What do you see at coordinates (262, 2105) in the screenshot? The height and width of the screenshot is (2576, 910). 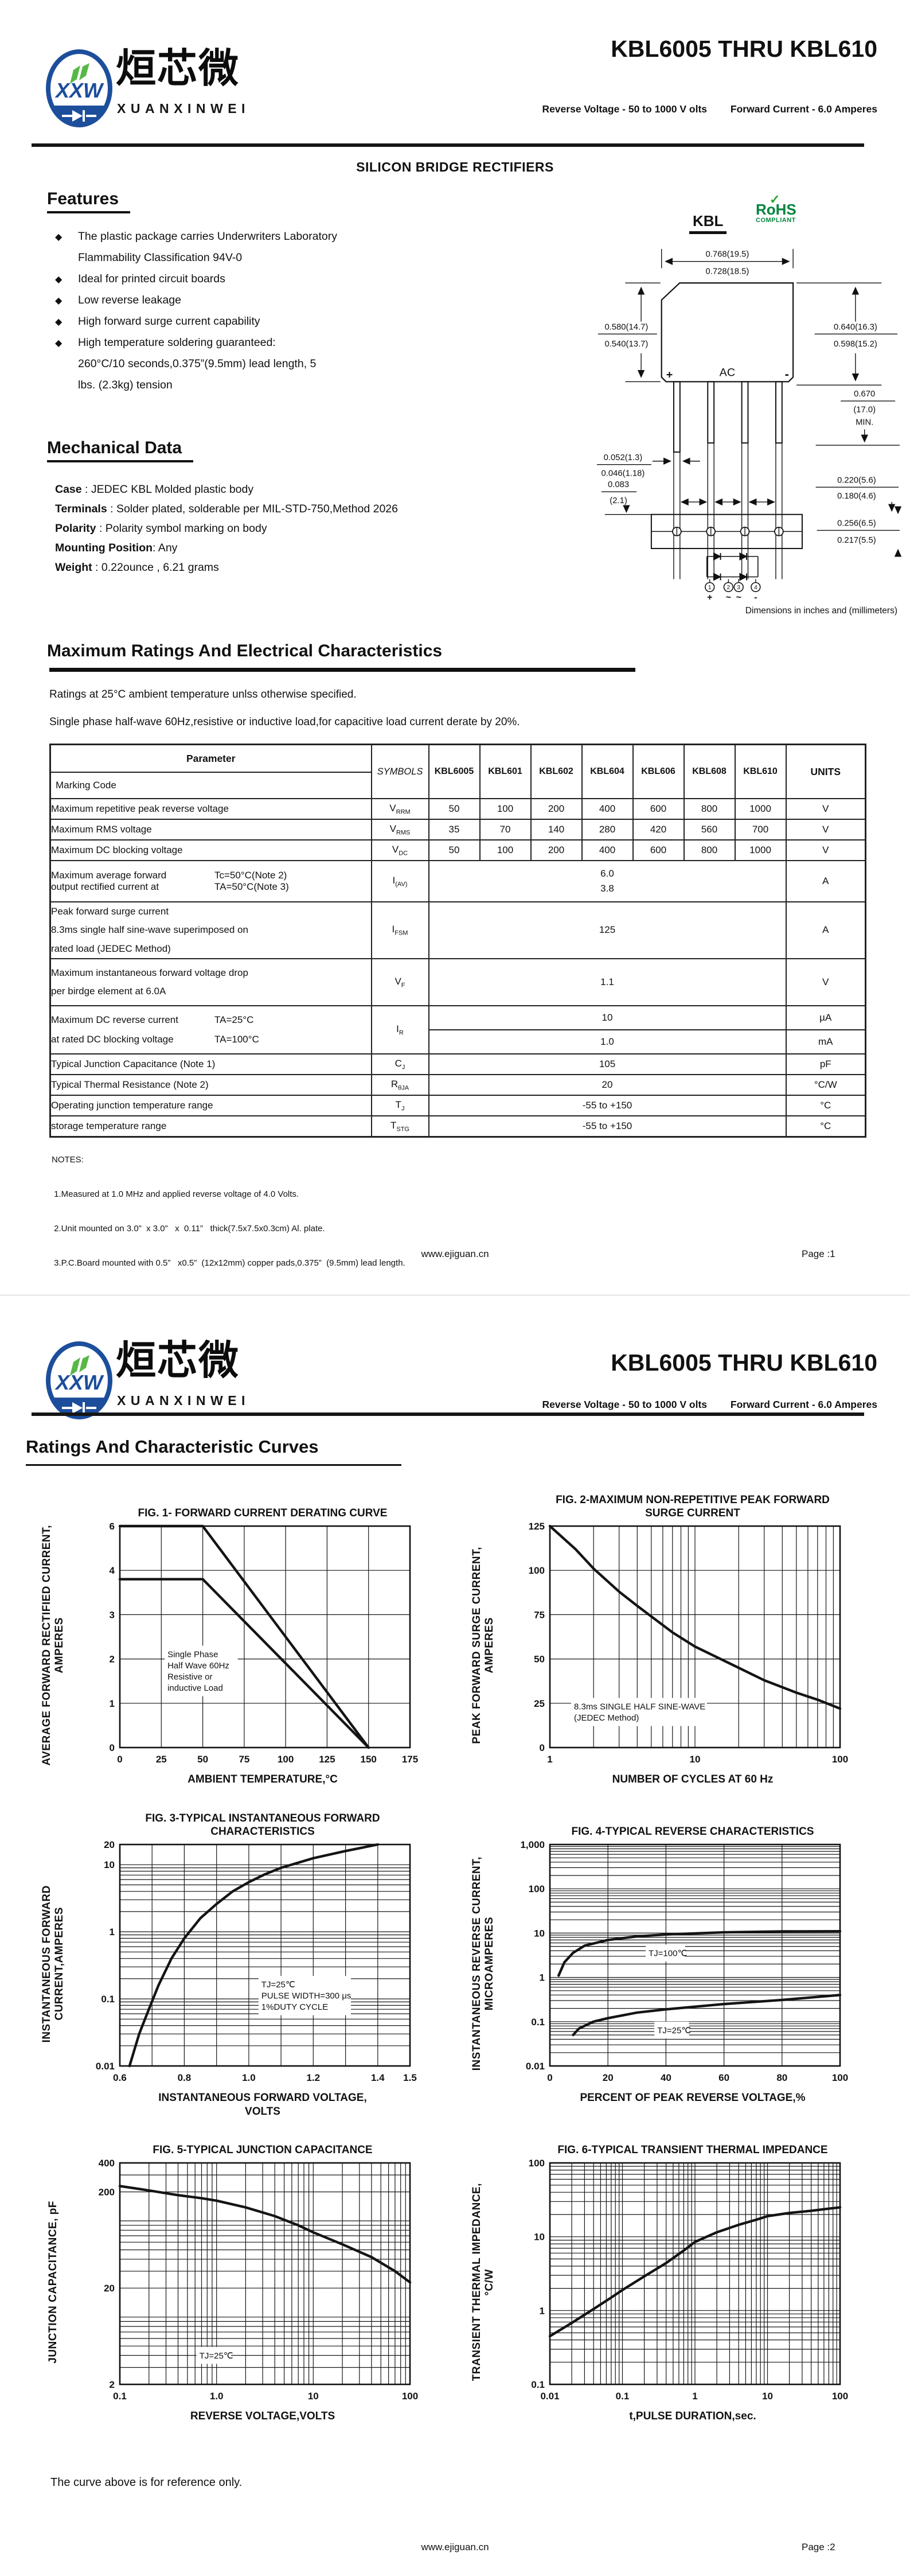 I see `fig3-x-axis-label: INSTANTANEOUS FORWARD VOLTAGE, VOLTS` at bounding box center [262, 2105].